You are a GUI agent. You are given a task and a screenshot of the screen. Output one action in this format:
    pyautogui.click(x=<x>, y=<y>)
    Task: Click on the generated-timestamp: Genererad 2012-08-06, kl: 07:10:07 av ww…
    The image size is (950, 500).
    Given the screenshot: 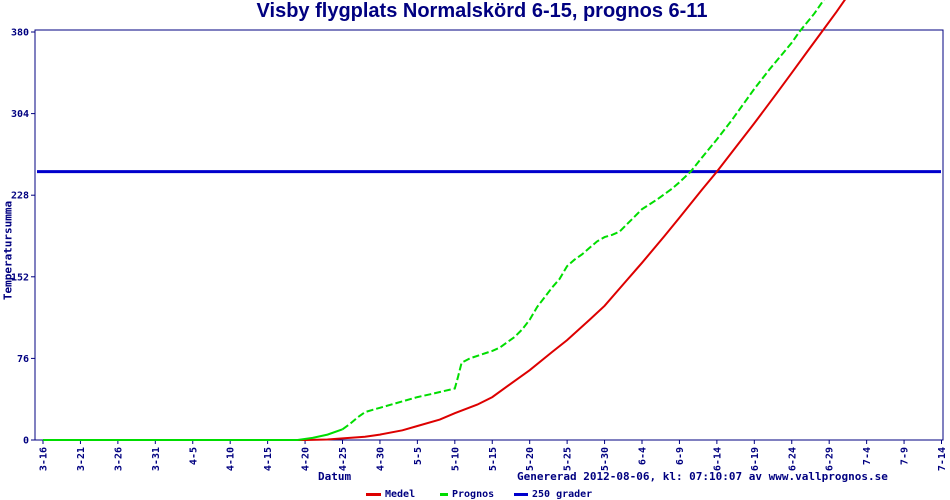 What is the action you would take?
    pyautogui.click(x=702, y=476)
    